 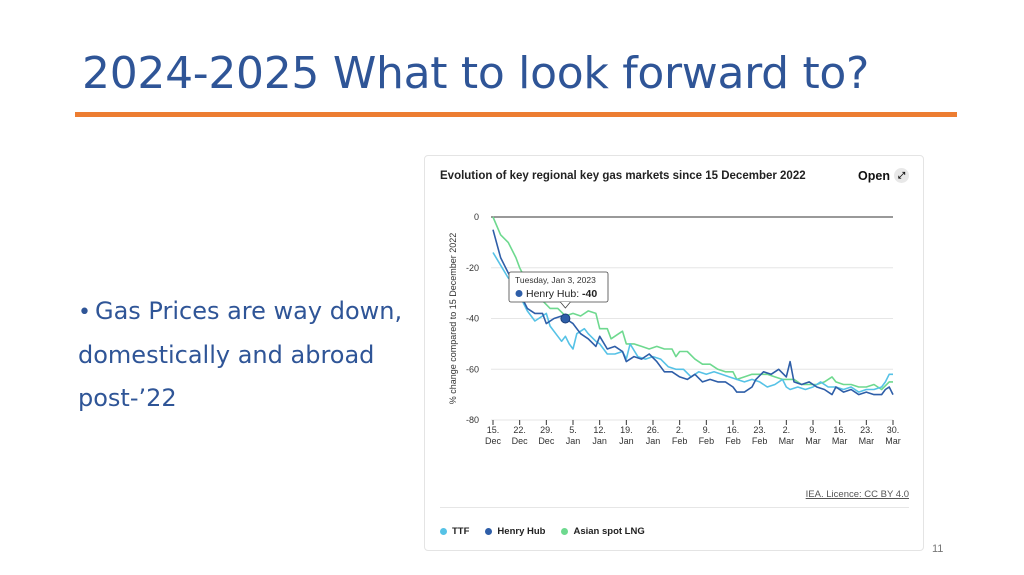 I want to click on y-tick-label: -20, so click(x=472, y=268).